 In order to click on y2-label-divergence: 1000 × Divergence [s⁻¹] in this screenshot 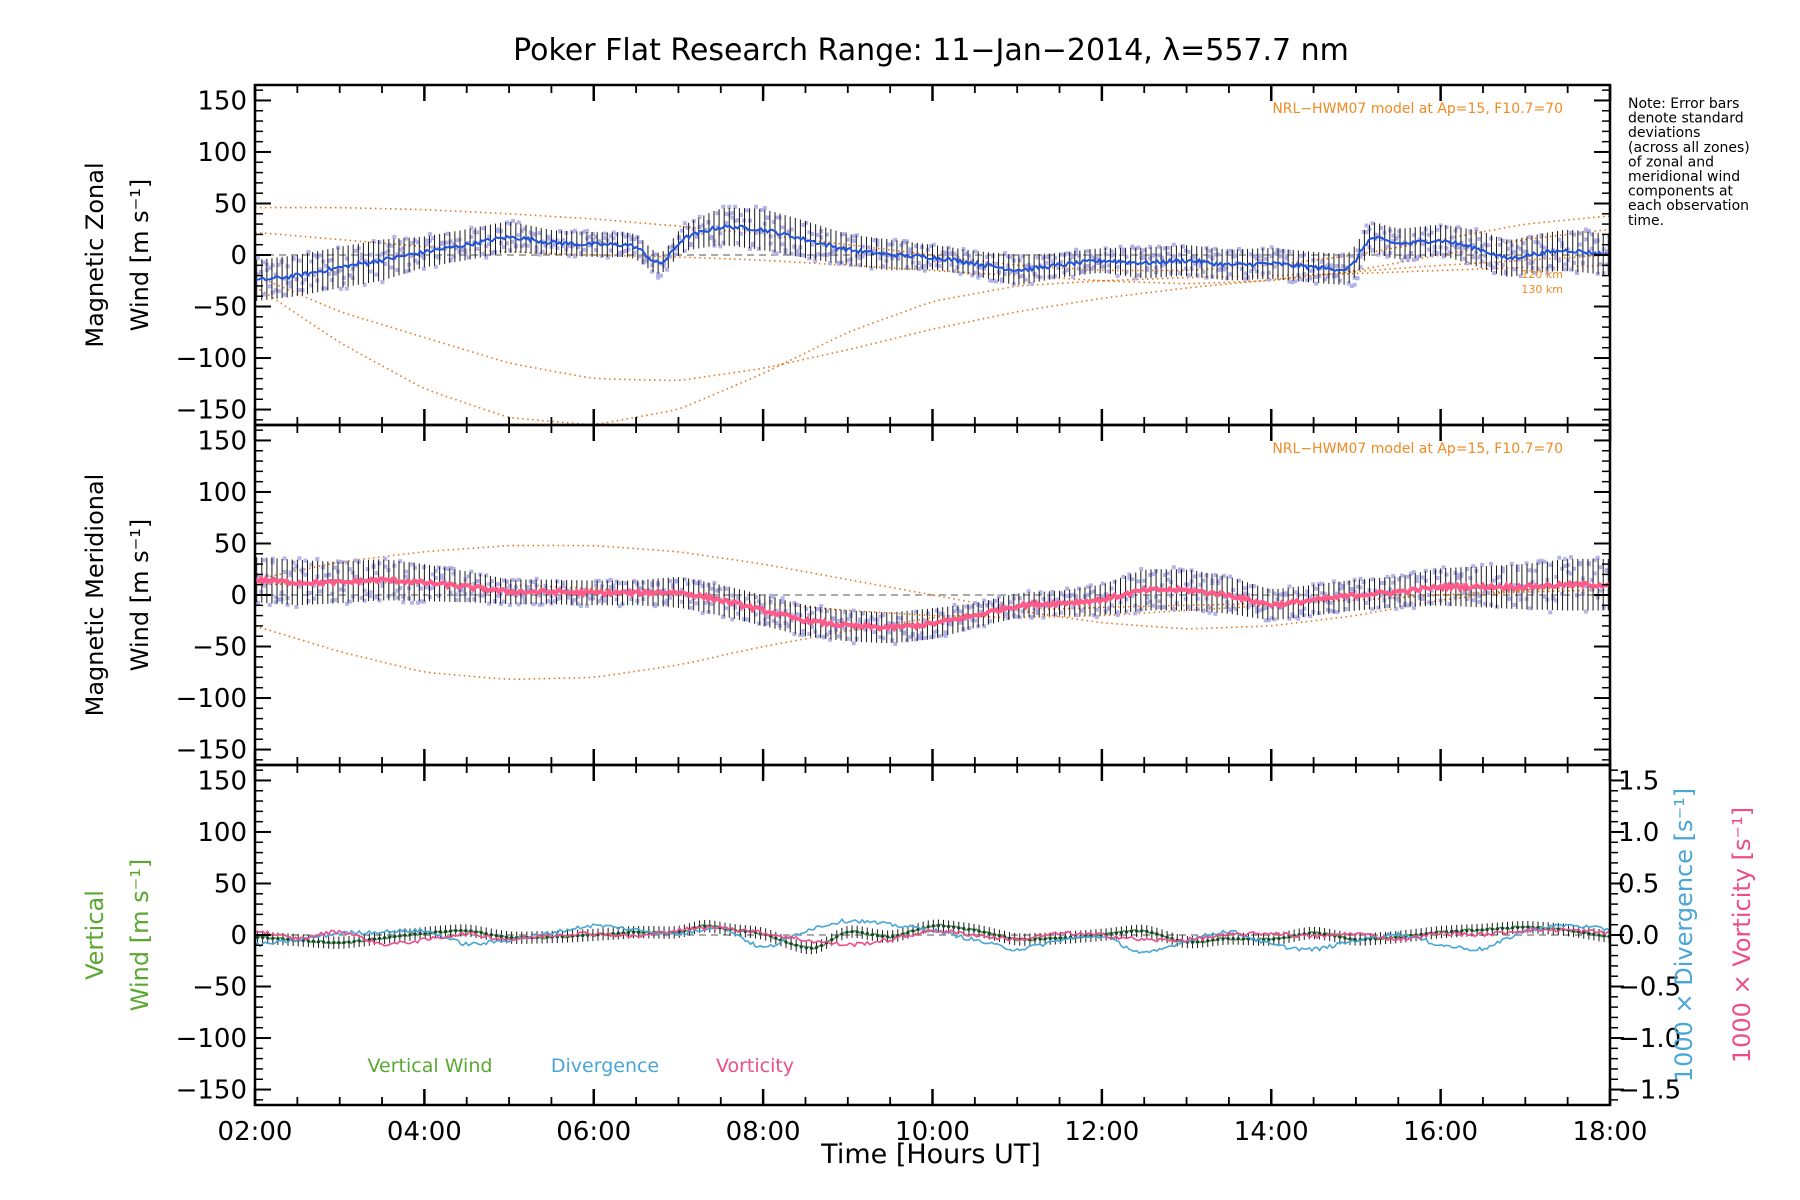, I will do `click(1684, 935)`.